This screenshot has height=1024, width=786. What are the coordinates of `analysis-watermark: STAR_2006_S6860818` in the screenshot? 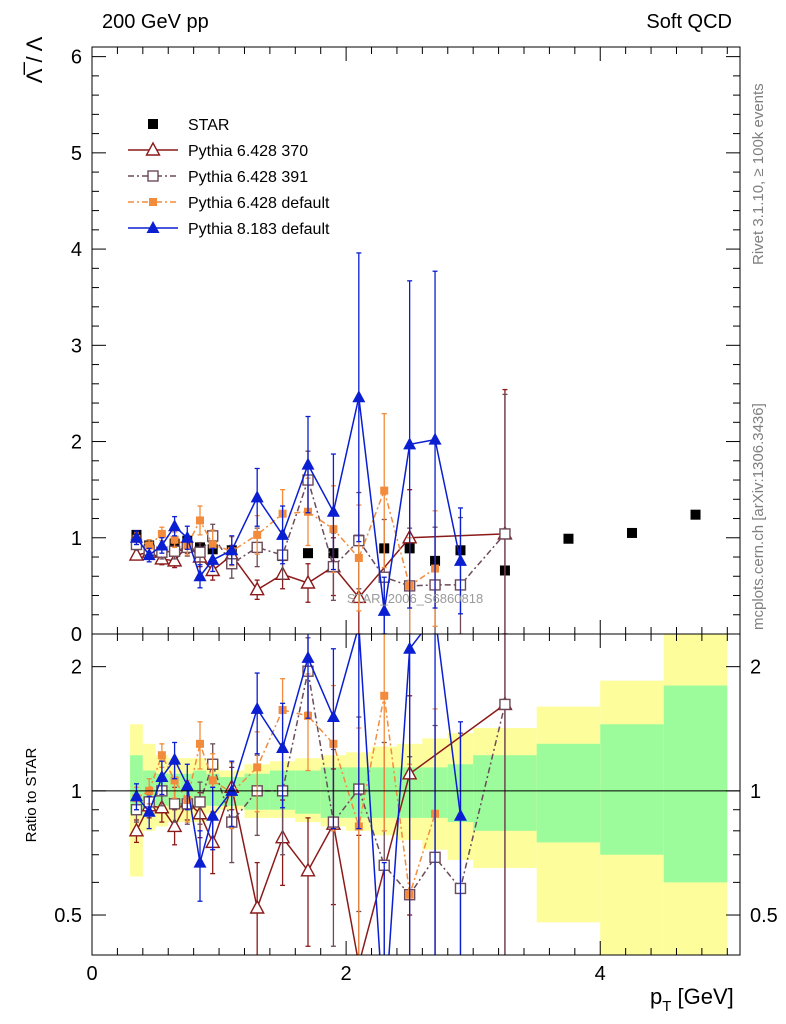 It's located at (415, 598).